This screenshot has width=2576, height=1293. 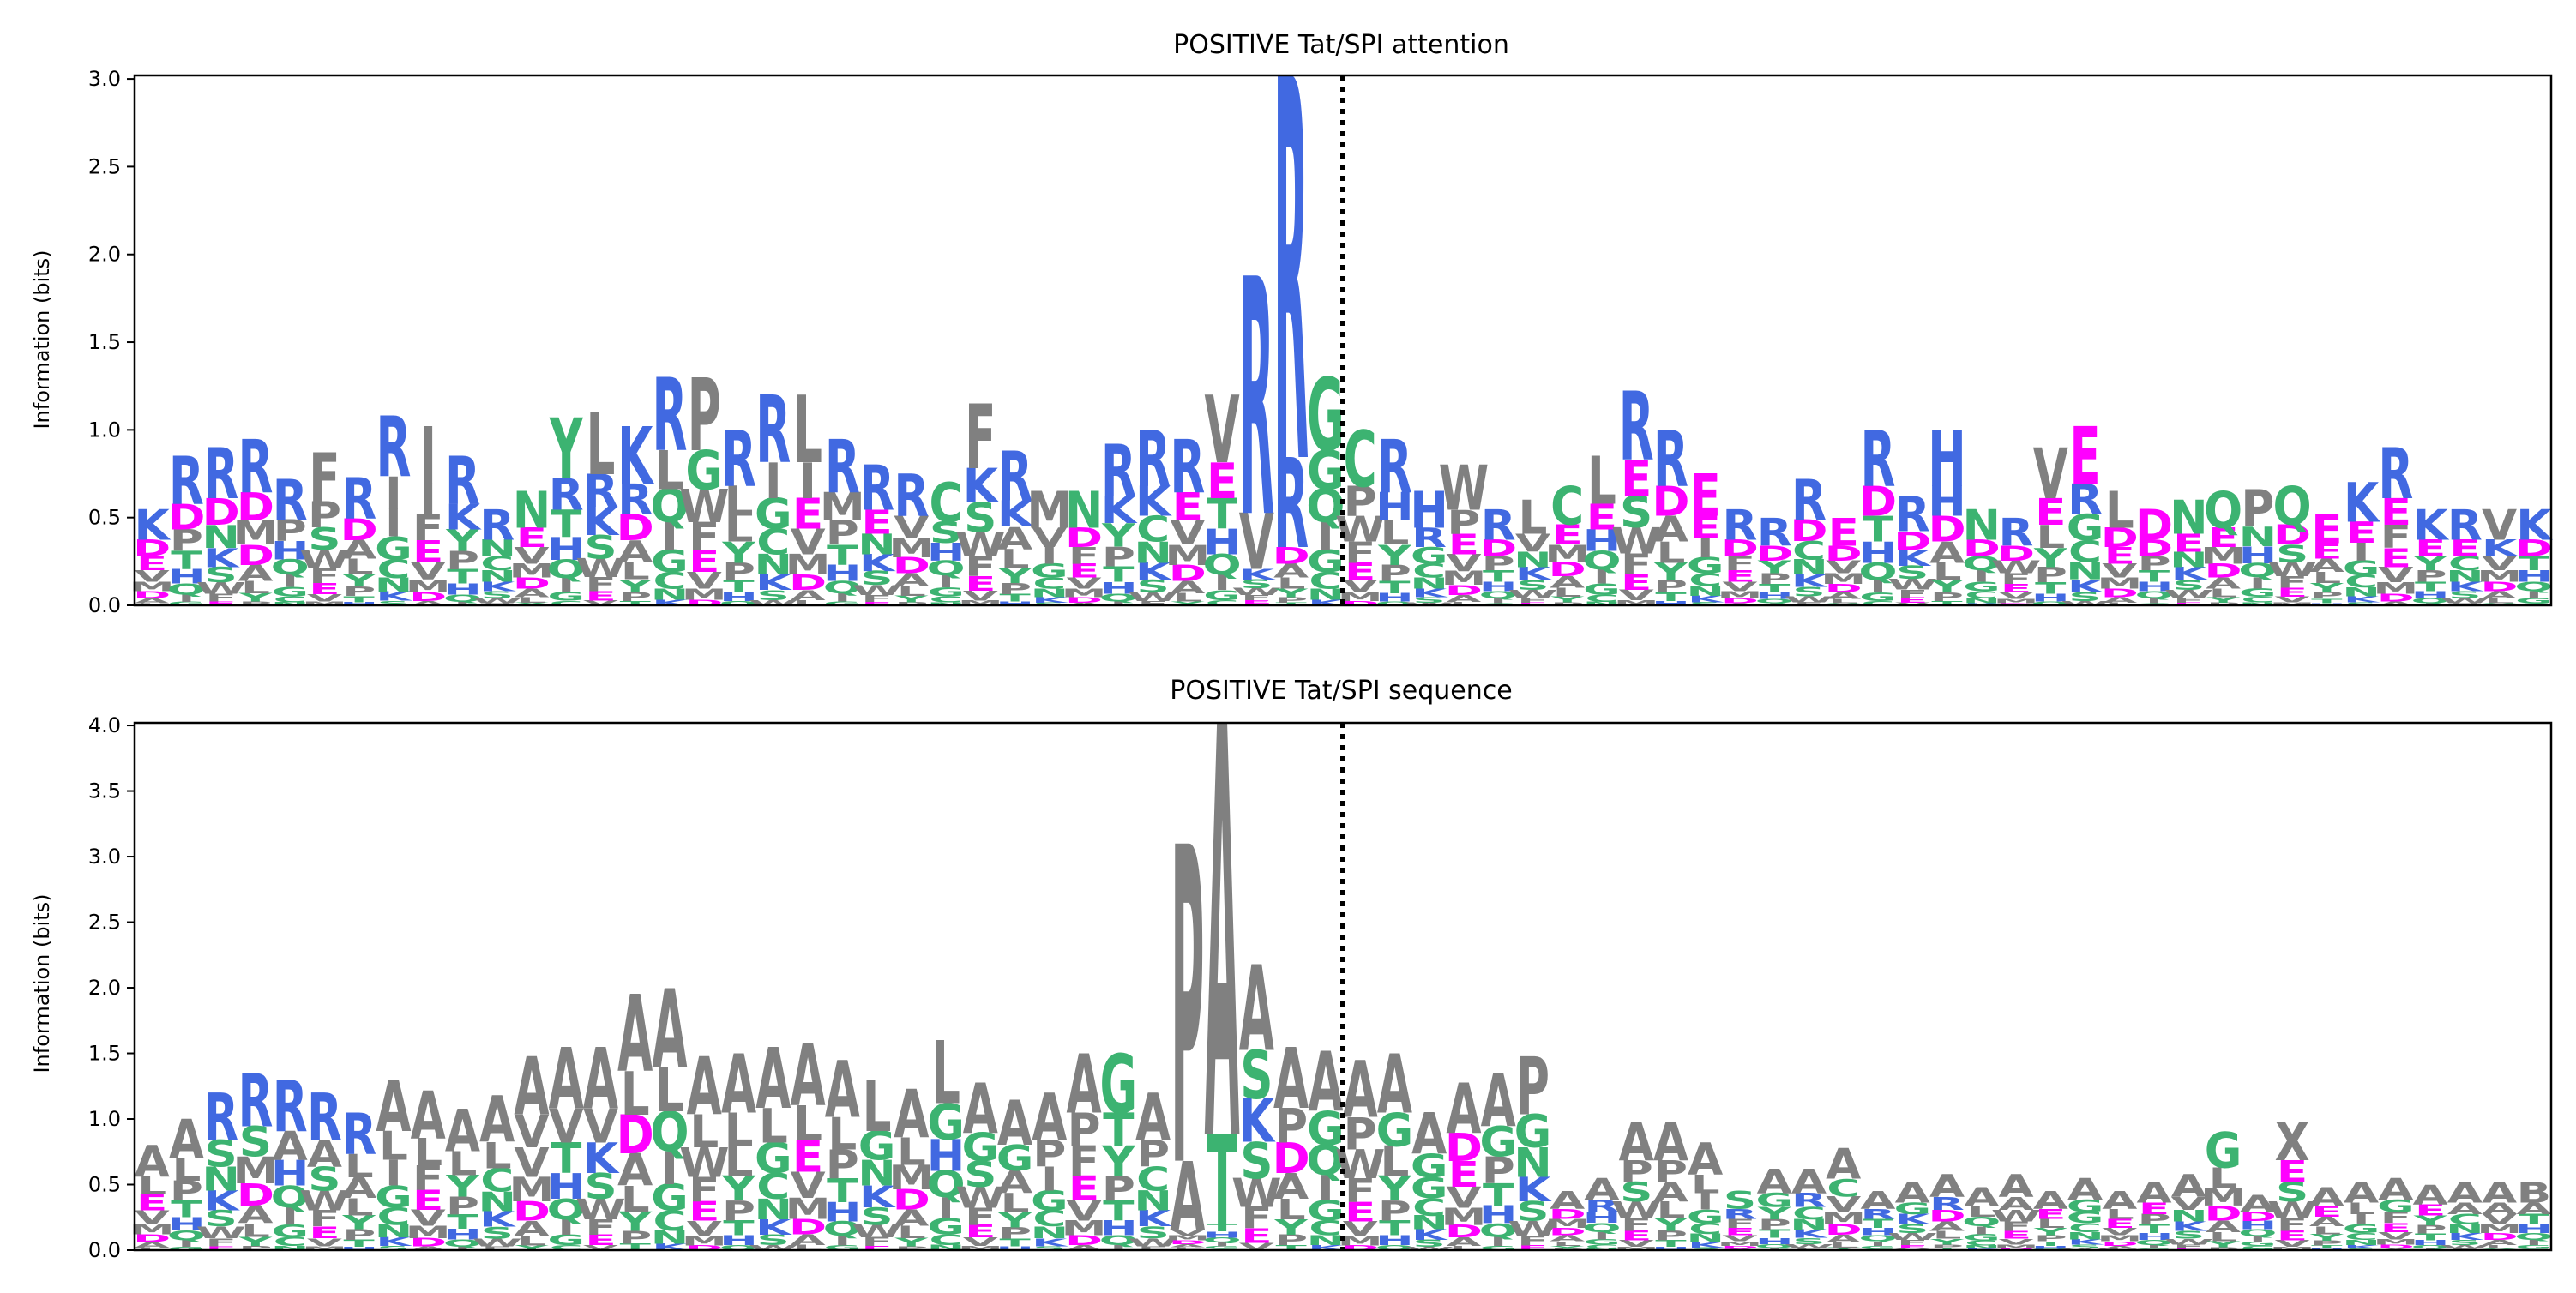 I want to click on logo-letter: X, so click(x=2292, y=1142).